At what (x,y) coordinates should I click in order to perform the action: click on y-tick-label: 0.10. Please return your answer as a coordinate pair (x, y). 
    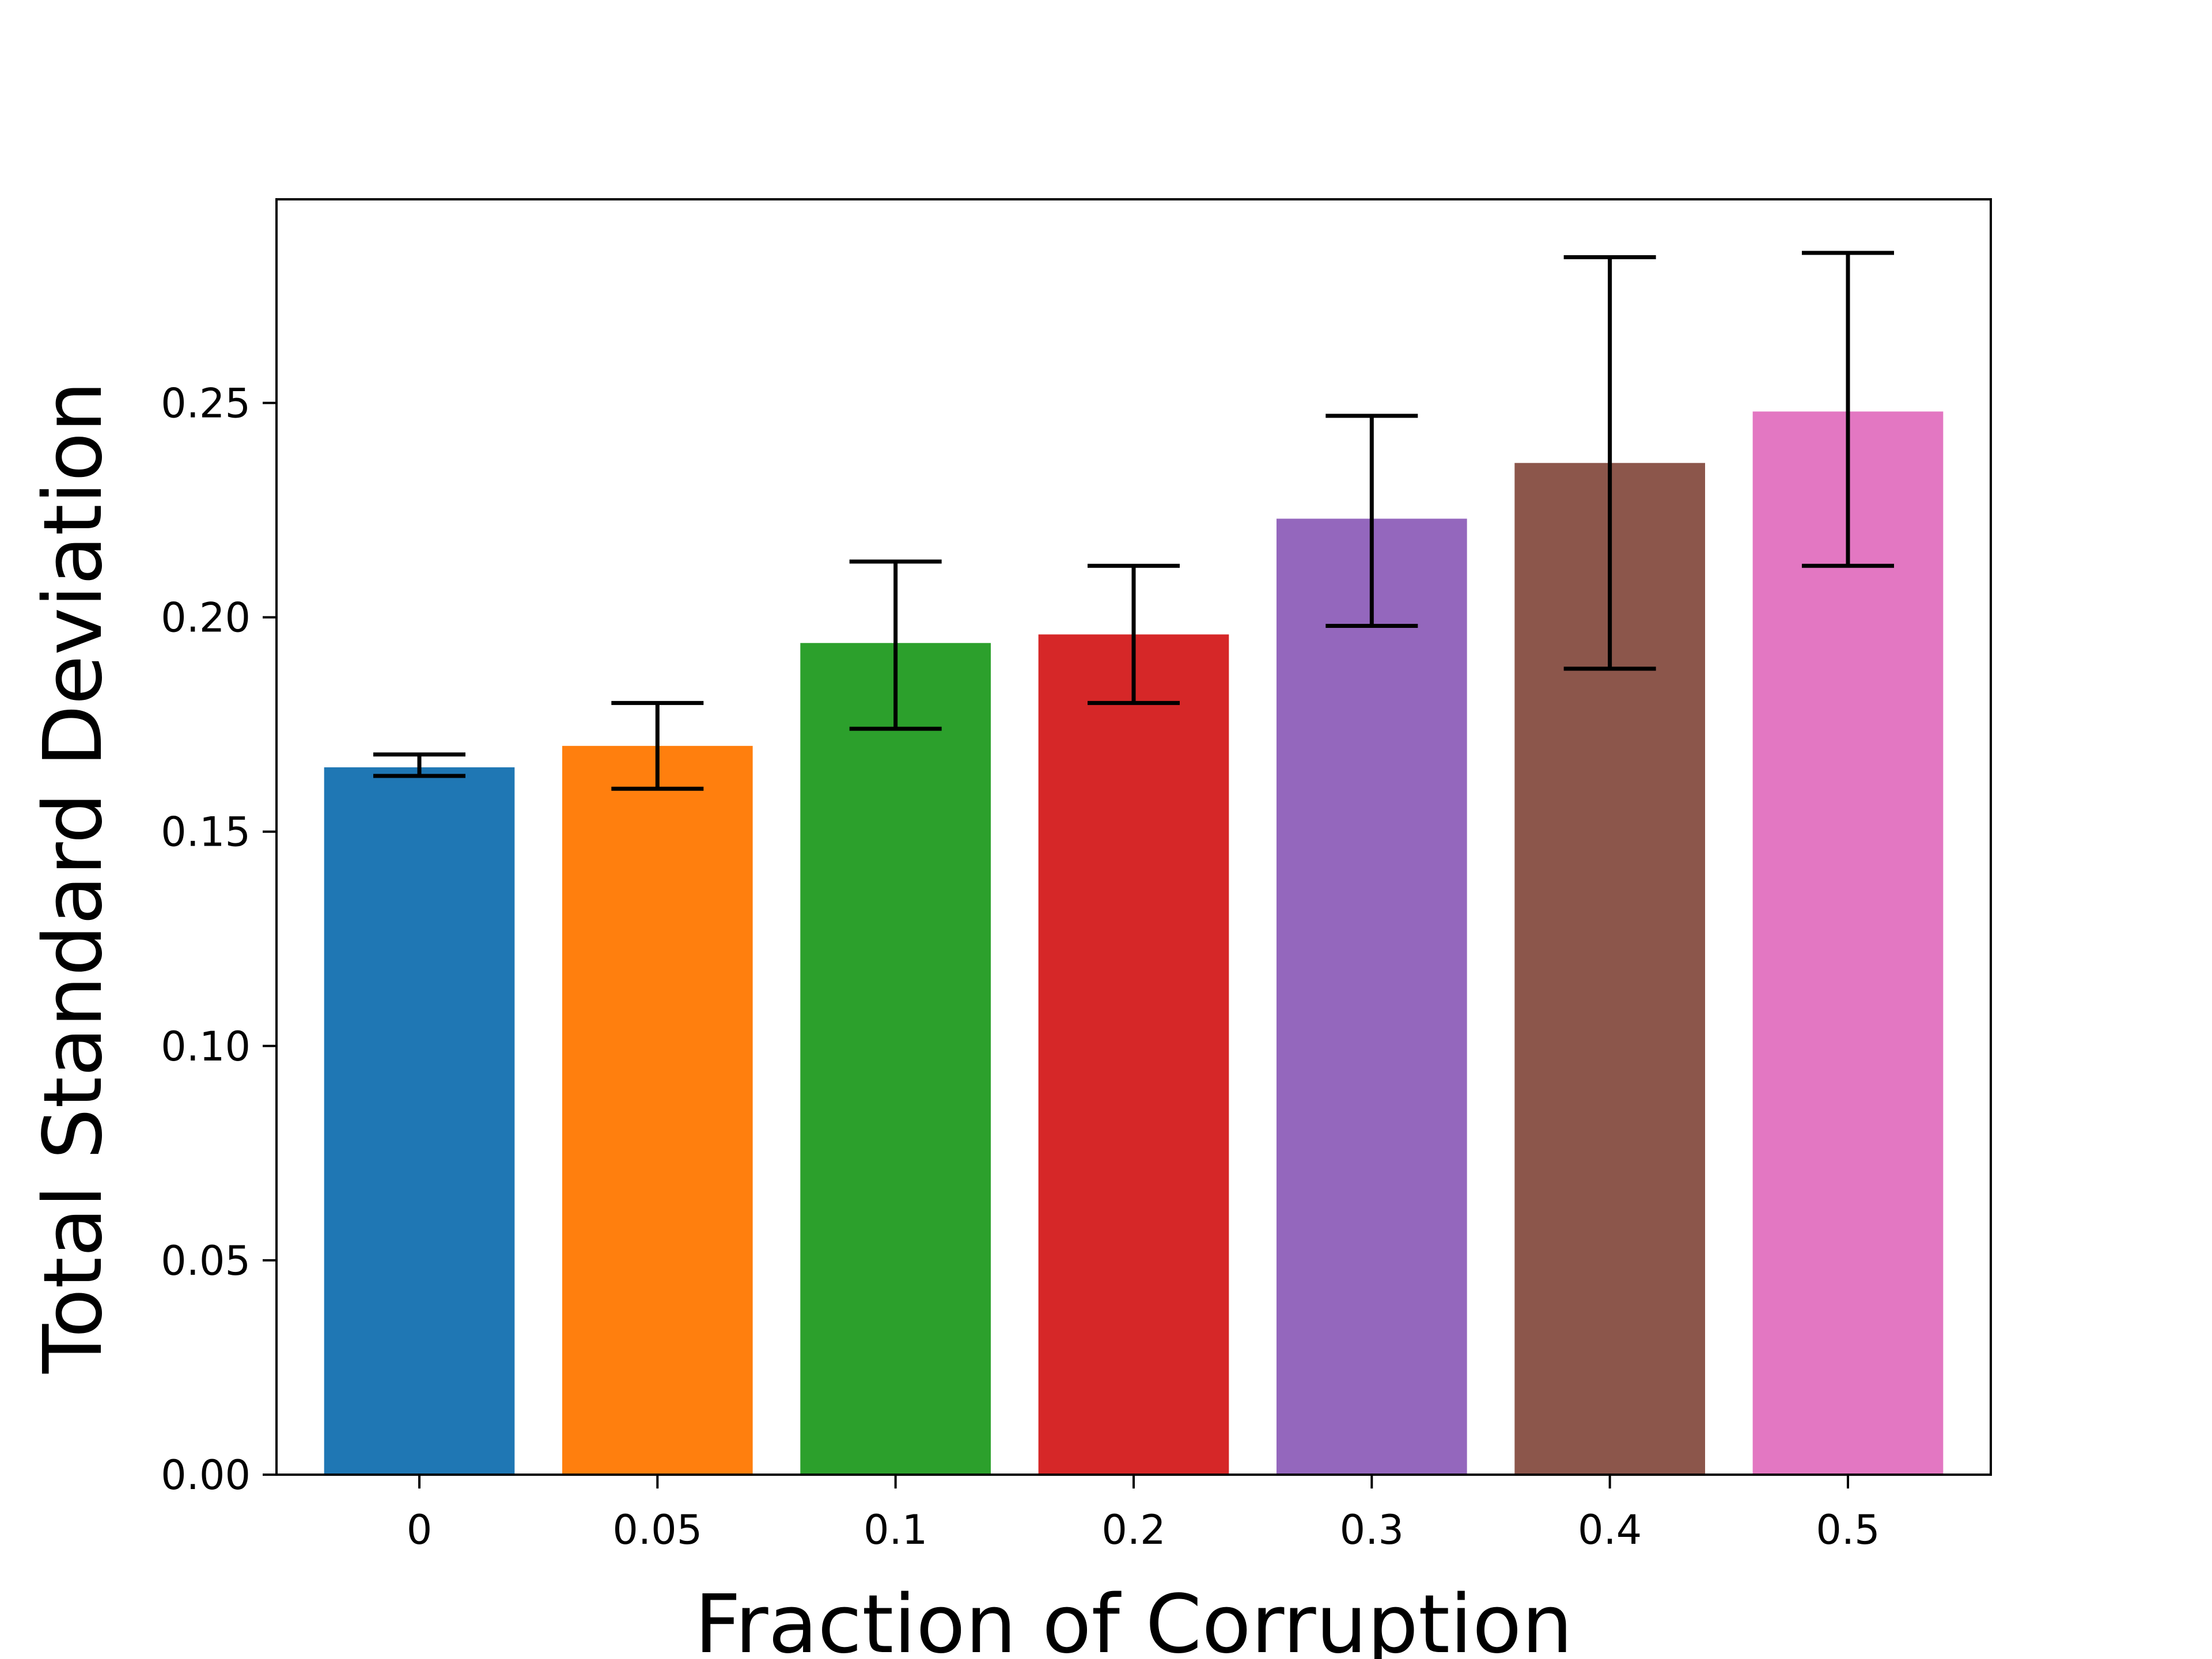
    Looking at the image, I should click on (206, 1046).